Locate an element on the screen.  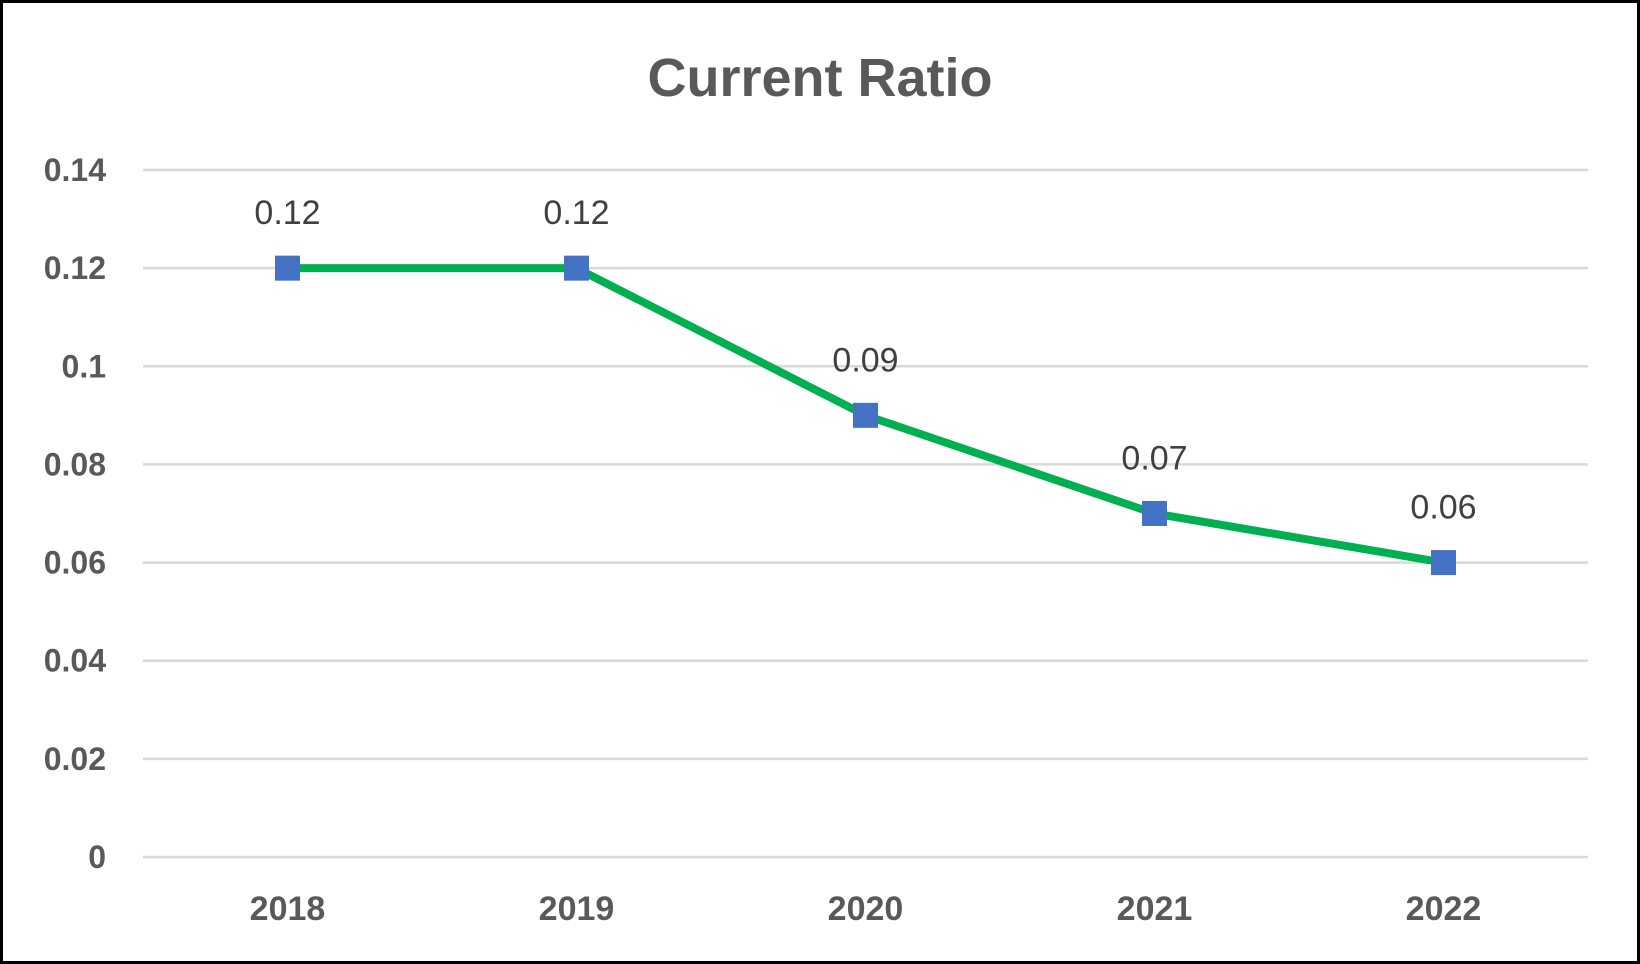
y-tick-label: 0 is located at coordinates (97, 857).